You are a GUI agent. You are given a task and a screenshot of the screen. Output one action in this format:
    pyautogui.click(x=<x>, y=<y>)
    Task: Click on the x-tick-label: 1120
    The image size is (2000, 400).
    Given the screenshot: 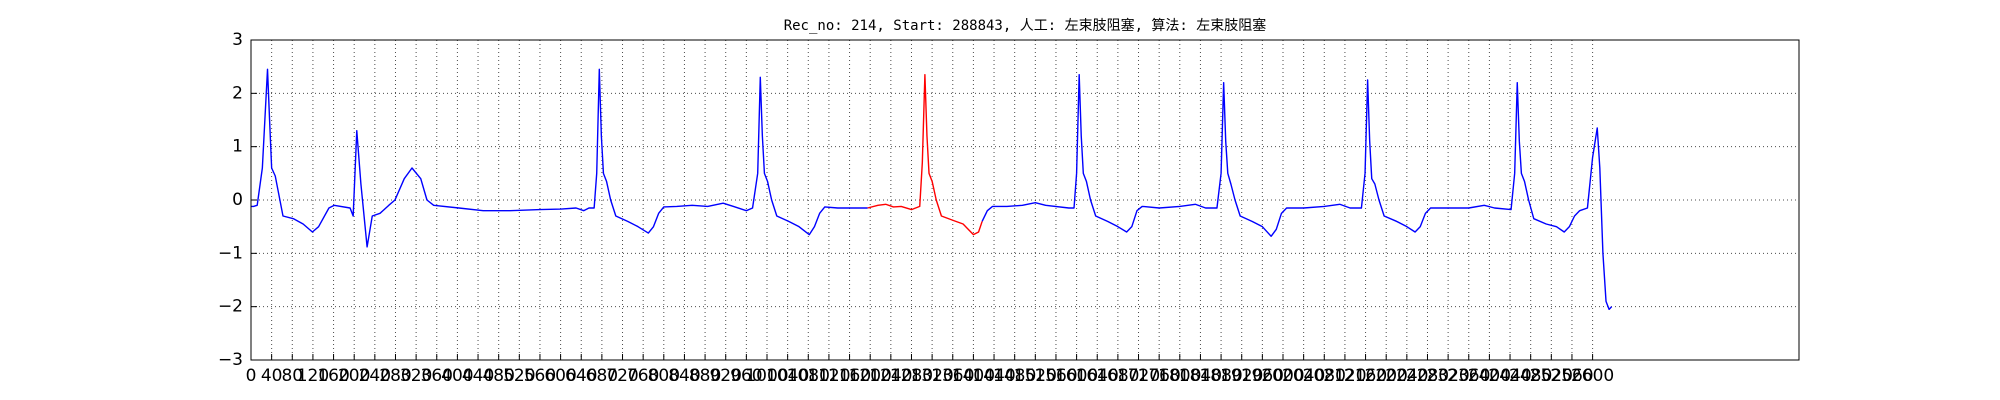 What is the action you would take?
    pyautogui.click(x=828, y=376)
    